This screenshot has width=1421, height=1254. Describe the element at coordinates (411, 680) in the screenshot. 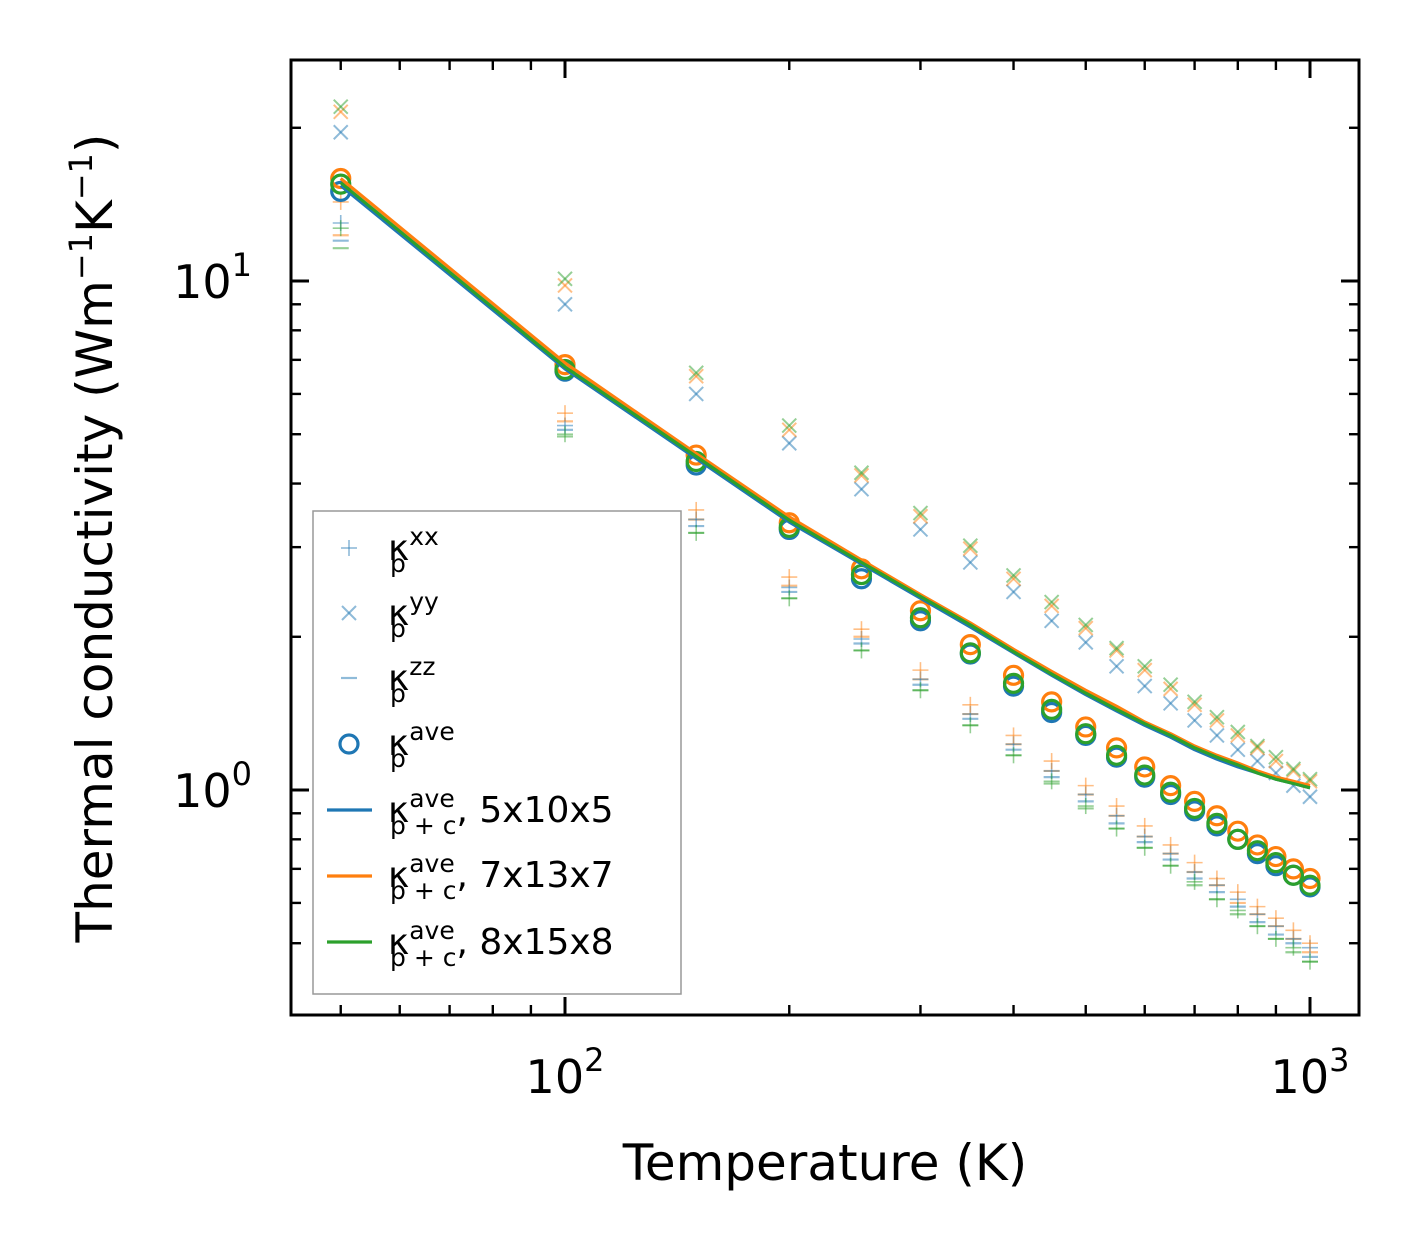

I see `legend-label-kzz: κzz p` at that location.